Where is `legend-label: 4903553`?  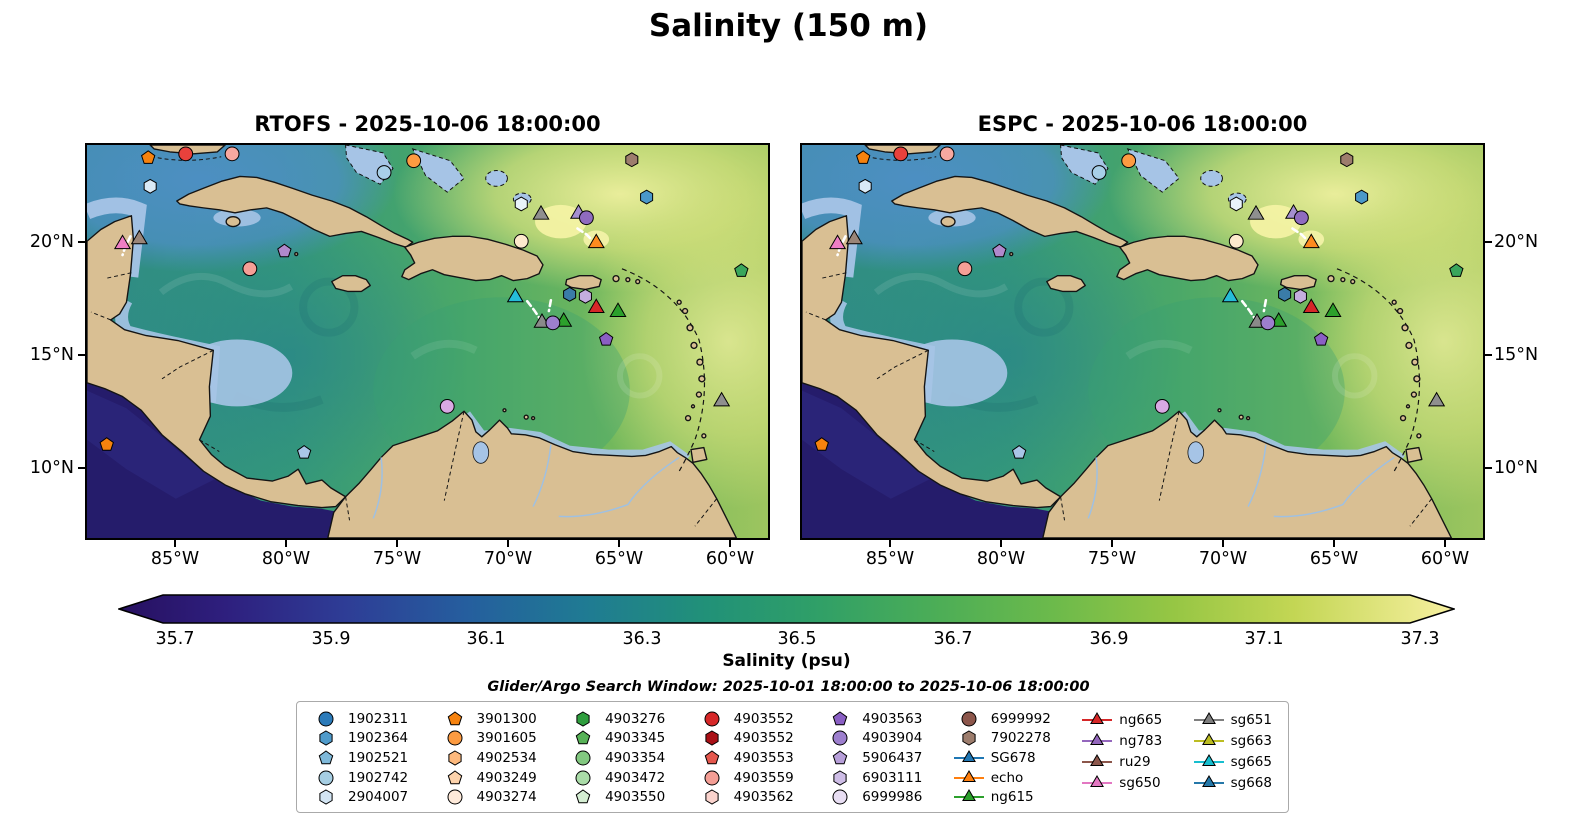
legend-label: 4903553 is located at coordinates (763, 757).